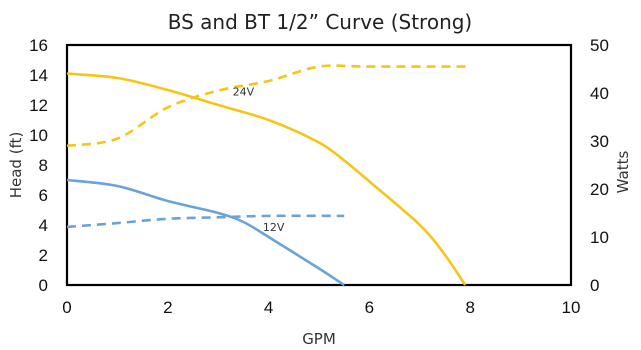 Image resolution: width=641 pixels, height=350 pixels. What do you see at coordinates (43, 195) in the screenshot?
I see `y-tick-label: 6` at bounding box center [43, 195].